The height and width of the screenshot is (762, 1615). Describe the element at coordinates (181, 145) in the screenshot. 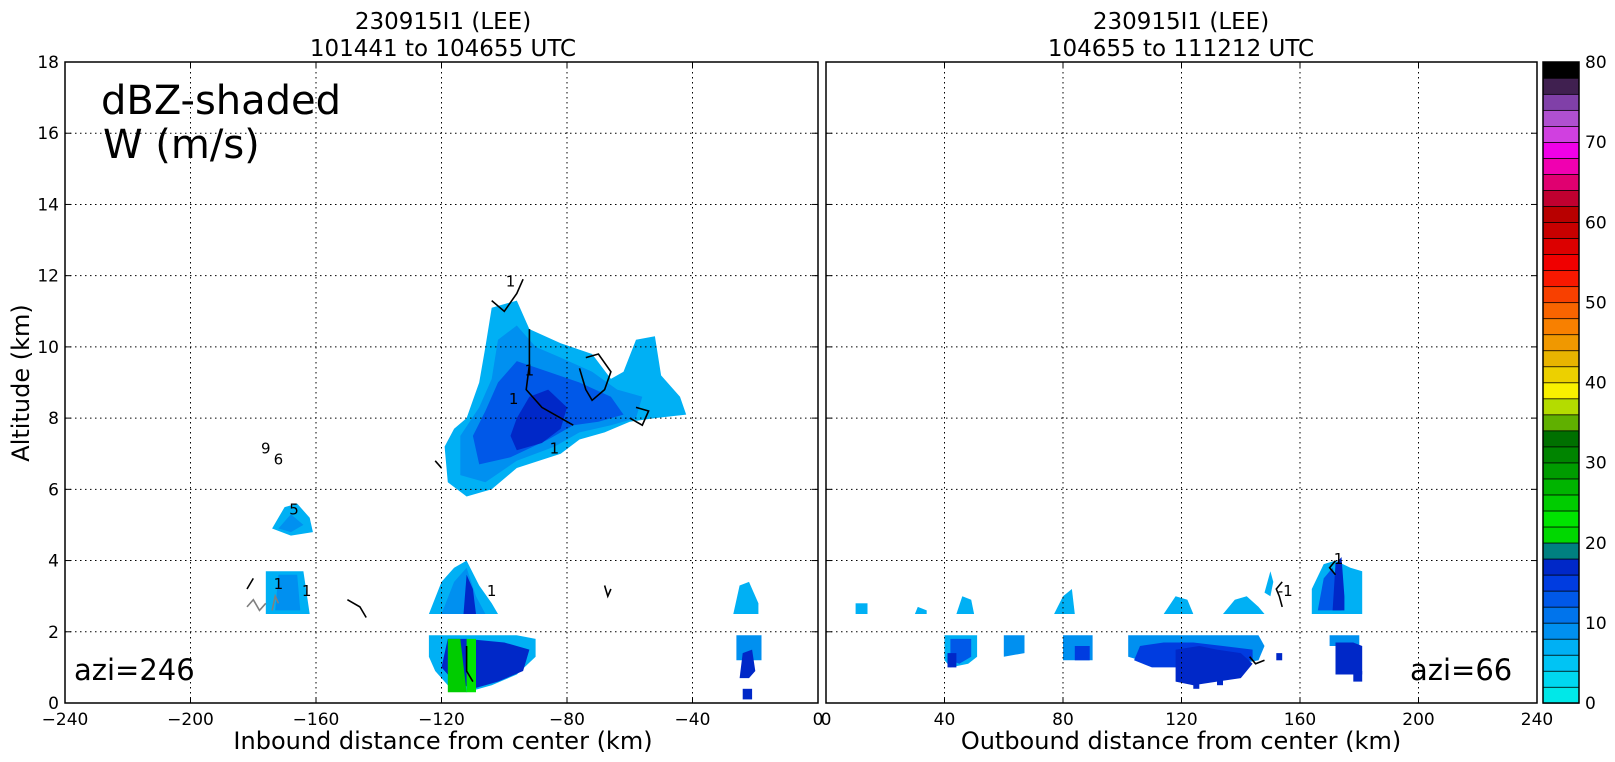

I see `annotation-w-units: W (m/s)` at that location.